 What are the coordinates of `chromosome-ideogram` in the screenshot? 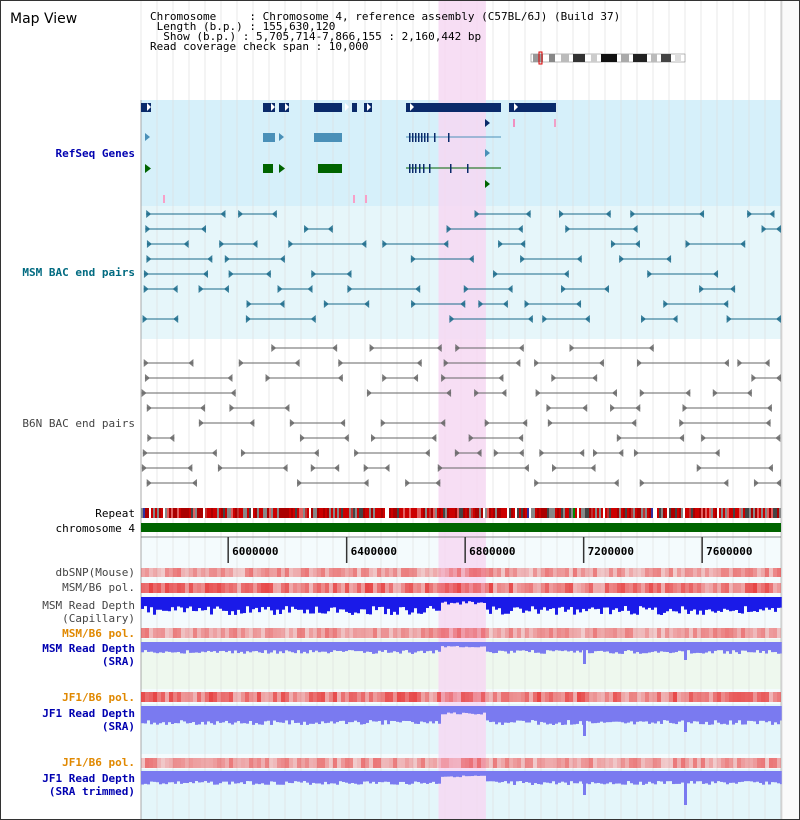 It's located at (608, 58).